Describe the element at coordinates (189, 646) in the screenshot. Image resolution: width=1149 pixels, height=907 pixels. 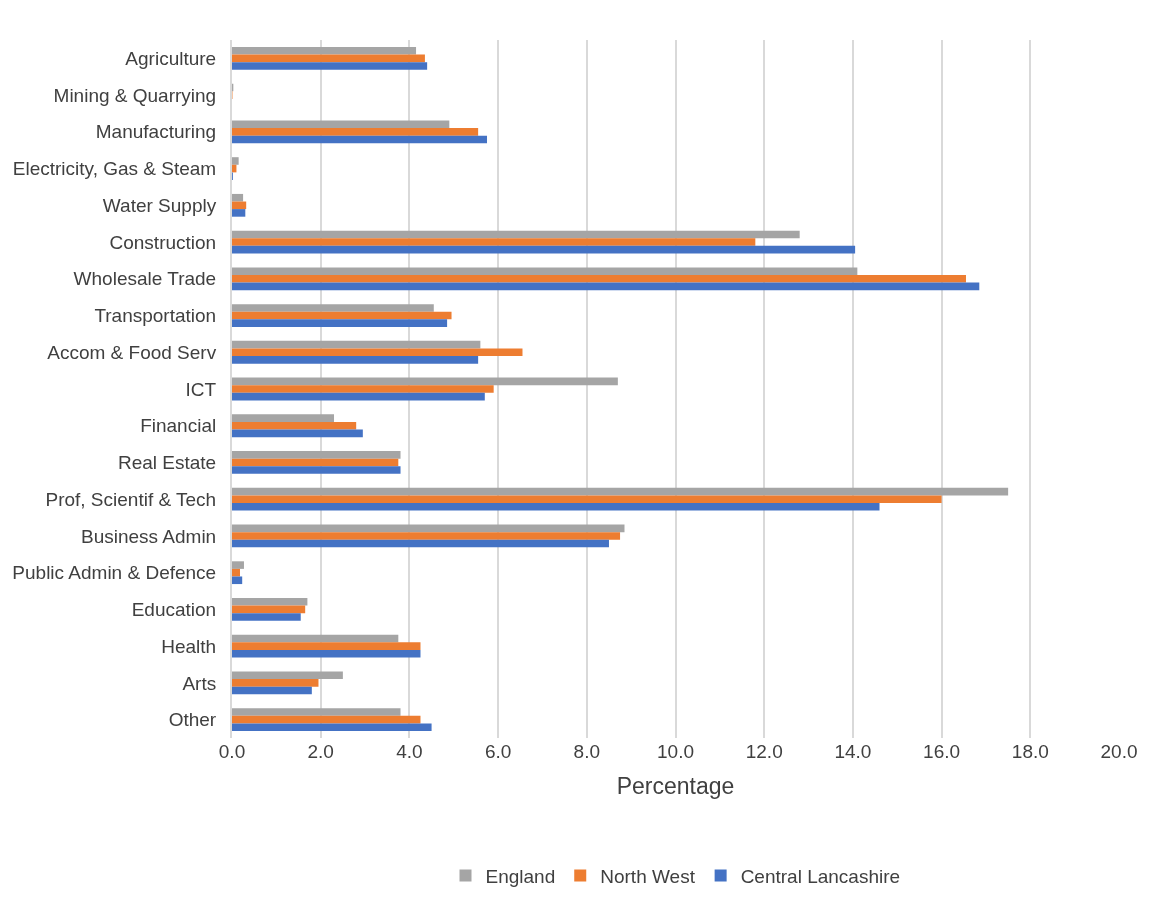
I see `y-tick-label: Health` at that location.